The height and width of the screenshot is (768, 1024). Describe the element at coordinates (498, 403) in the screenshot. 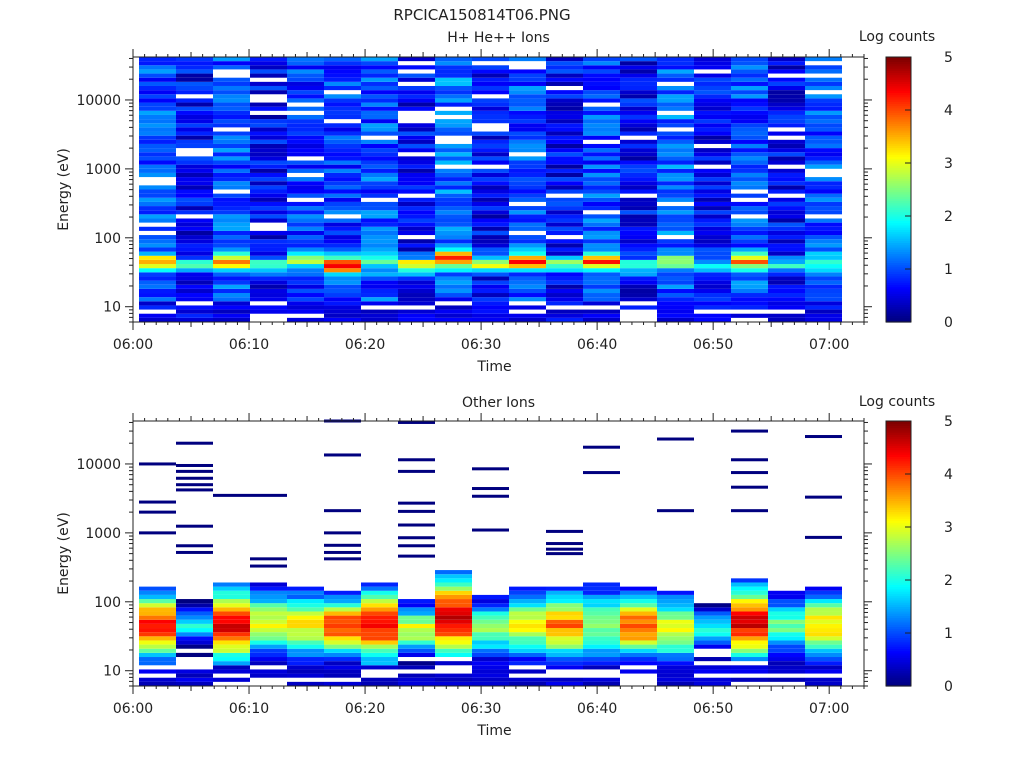

I see `panel-title: Other Ions` at that location.